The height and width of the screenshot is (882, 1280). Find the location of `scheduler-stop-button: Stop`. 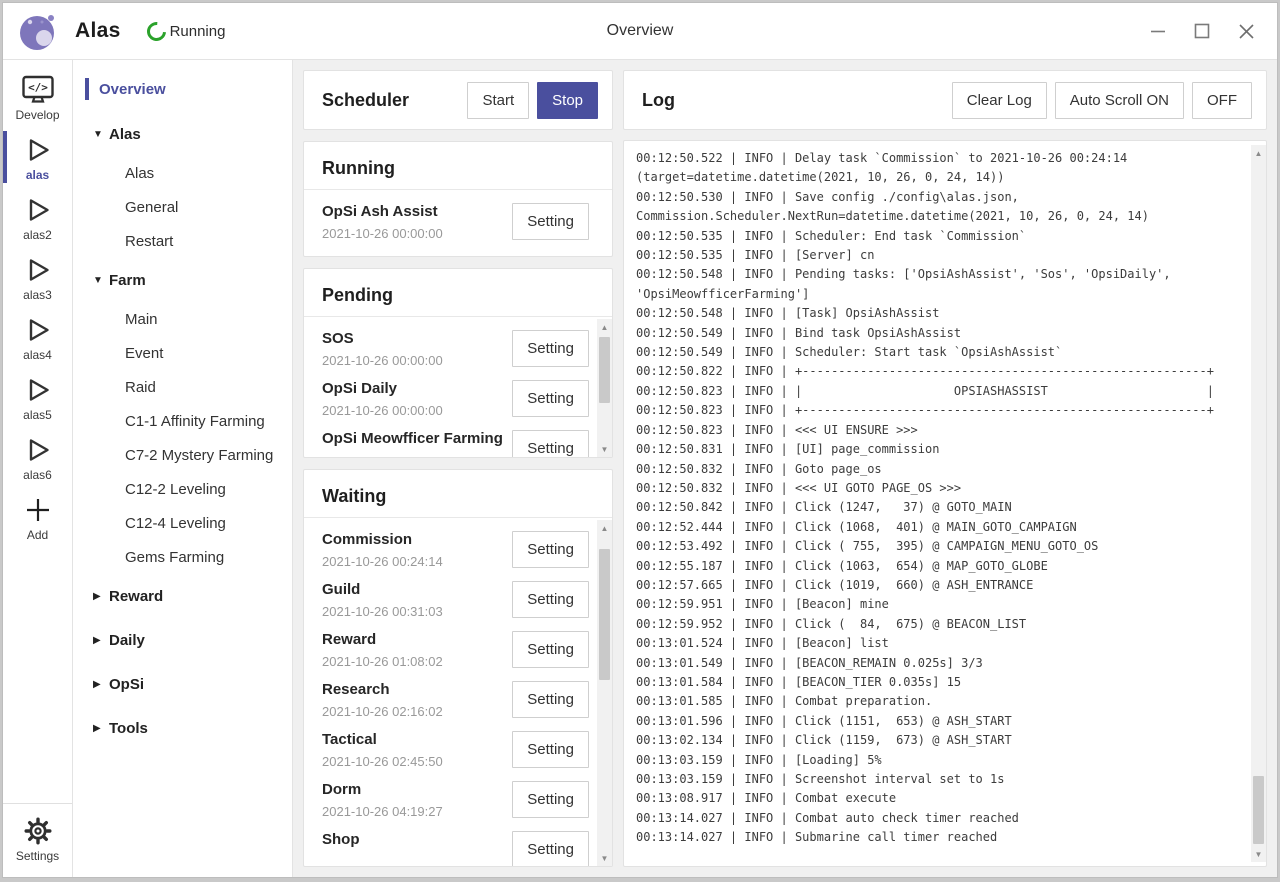

scheduler-stop-button: Stop is located at coordinates (567, 100).